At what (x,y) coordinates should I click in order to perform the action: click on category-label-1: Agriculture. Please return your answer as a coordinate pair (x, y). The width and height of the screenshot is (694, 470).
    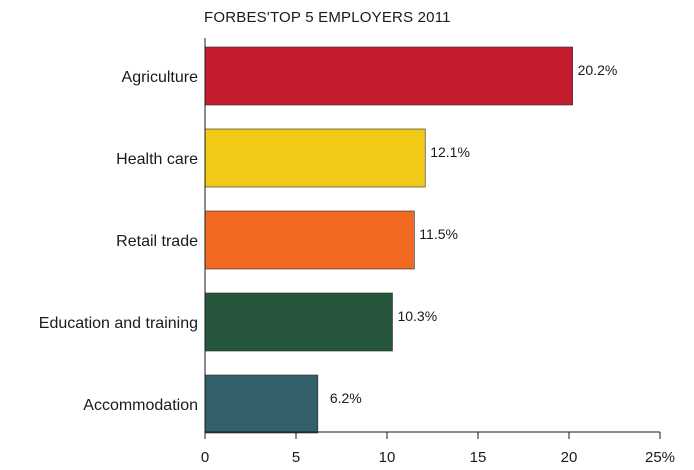
    Looking at the image, I should click on (160, 77).